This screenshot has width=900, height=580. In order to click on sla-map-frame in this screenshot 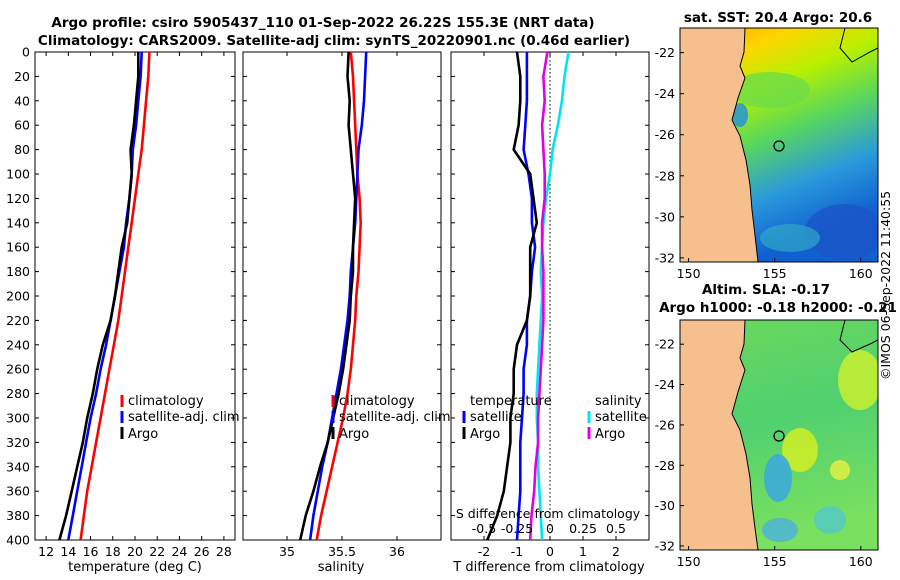, I will do `click(779, 435)`.